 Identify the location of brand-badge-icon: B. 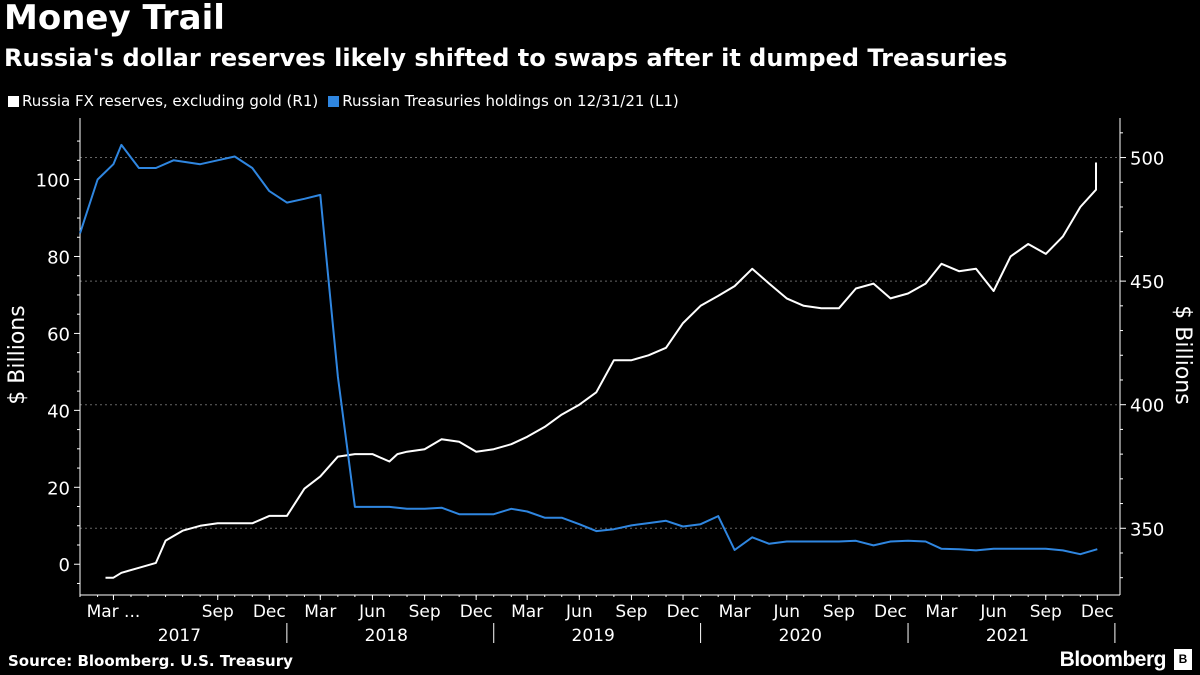
(1183, 659).